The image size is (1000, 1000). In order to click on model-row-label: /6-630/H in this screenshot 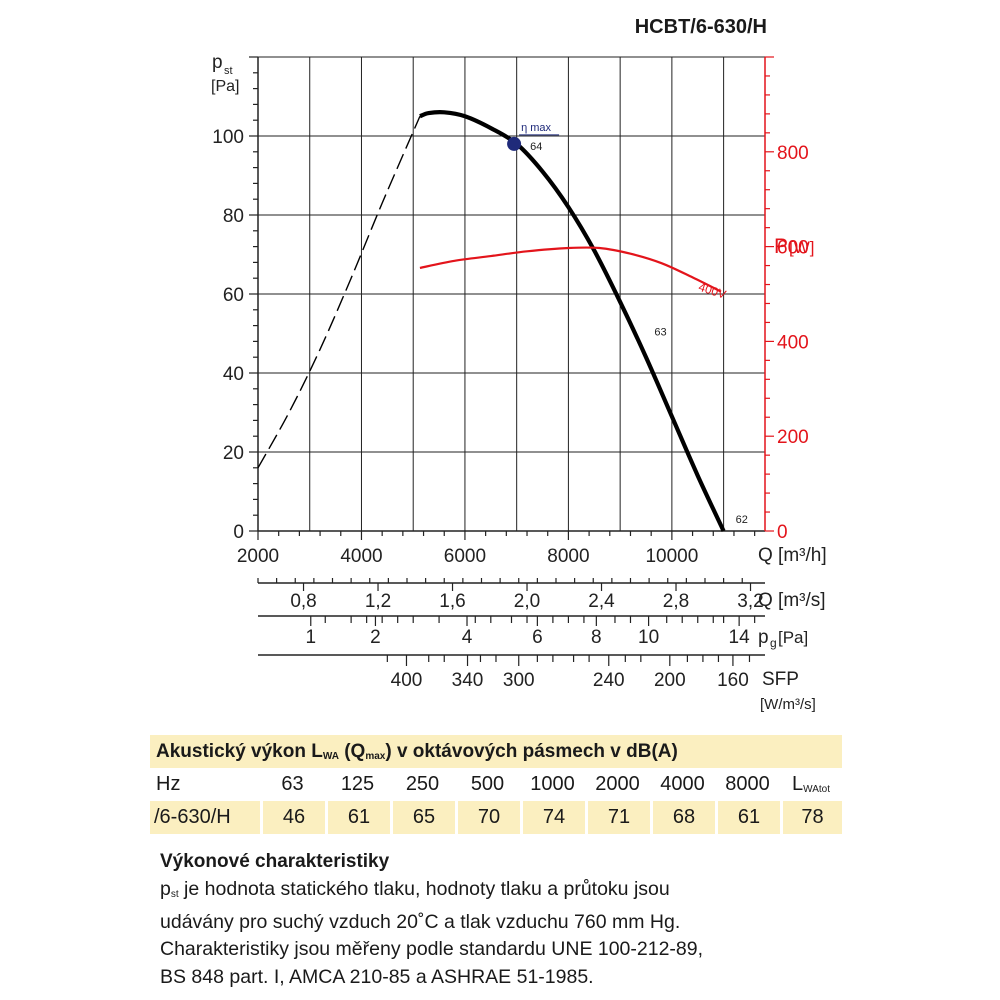, I will do `click(192, 817)`.